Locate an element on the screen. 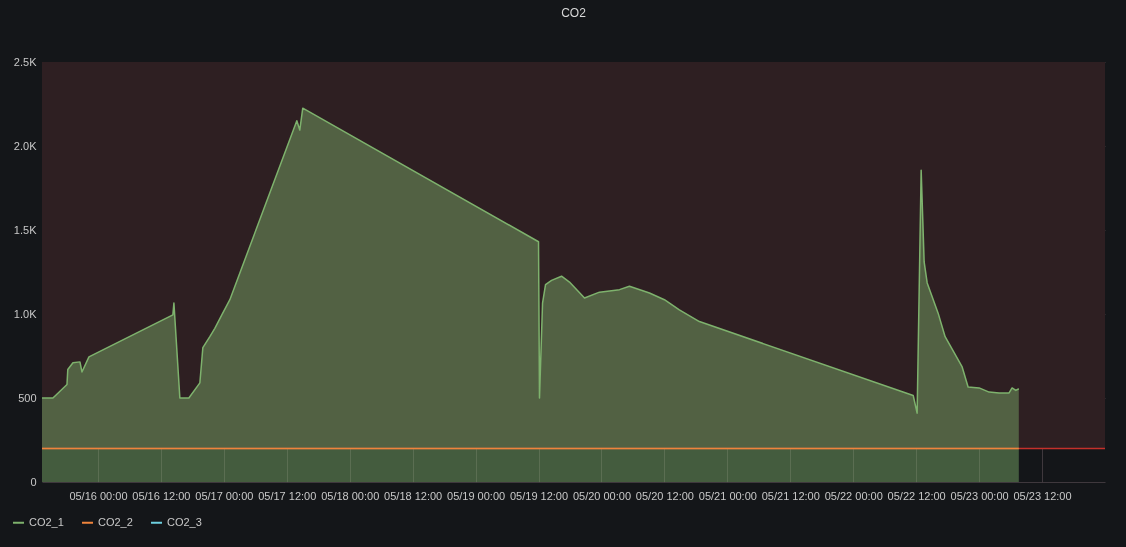  legend-label: CO2_1 is located at coordinates (46, 521).